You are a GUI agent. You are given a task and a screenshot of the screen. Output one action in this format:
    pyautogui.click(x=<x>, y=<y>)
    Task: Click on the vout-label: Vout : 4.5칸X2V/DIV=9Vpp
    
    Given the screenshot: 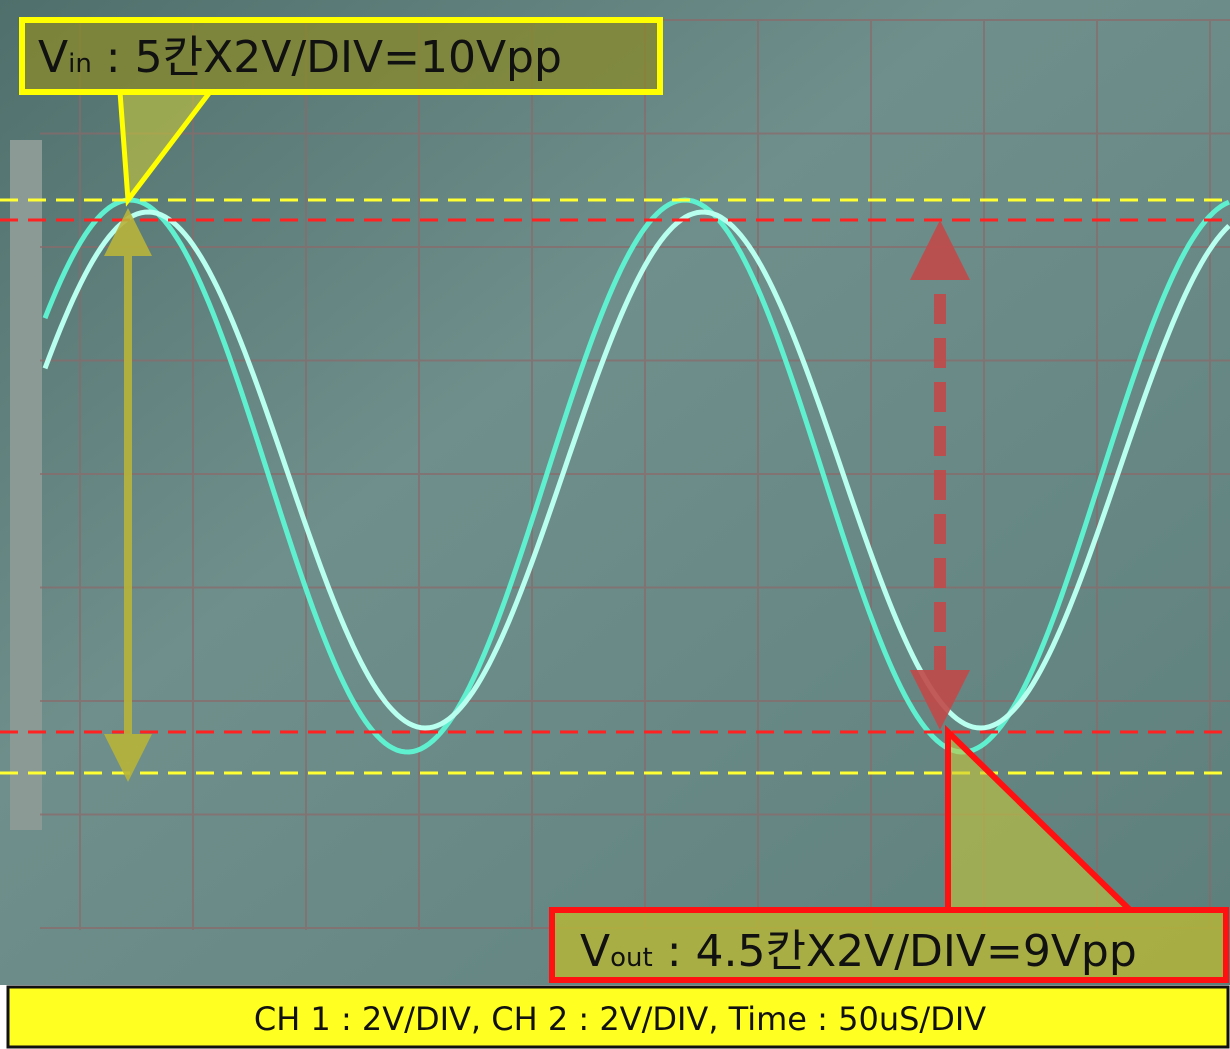 What is the action you would take?
    pyautogui.click(x=858, y=951)
    